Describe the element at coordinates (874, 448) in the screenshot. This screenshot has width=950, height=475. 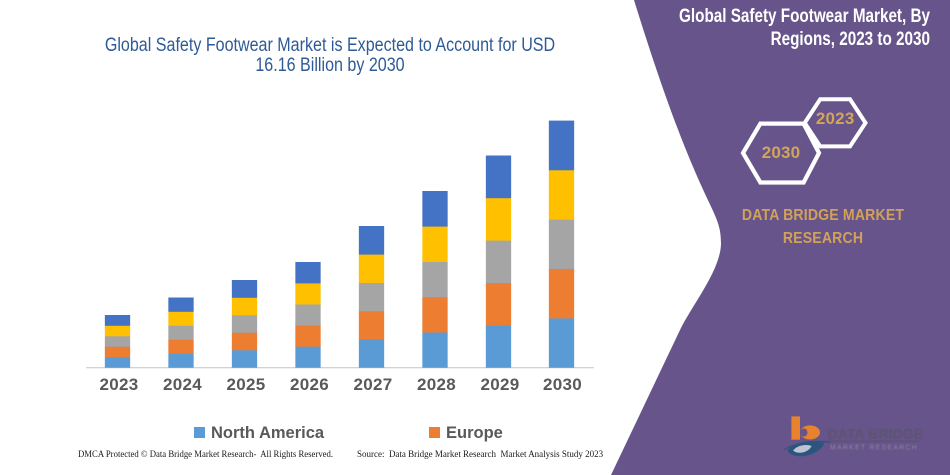
I see `svg-text: MARKET RESEARCH` at that location.